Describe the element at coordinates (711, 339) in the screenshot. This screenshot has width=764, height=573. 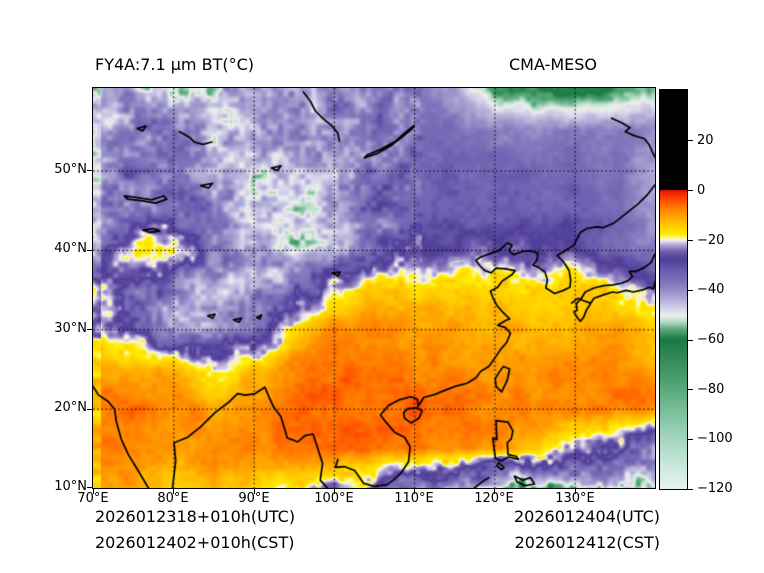
I see `colorbar-label-m60: −60` at that location.